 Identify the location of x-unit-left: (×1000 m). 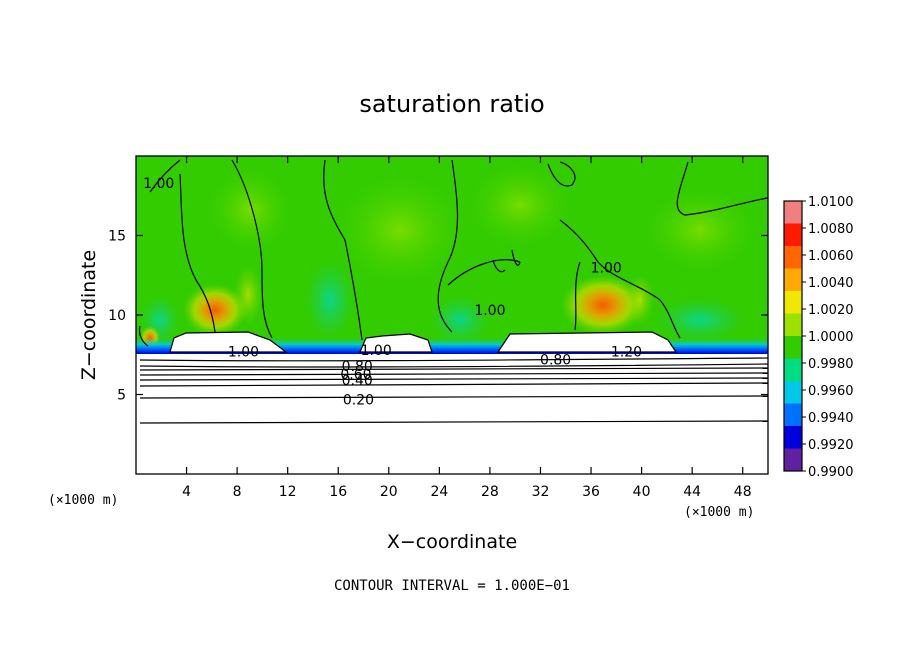
(83, 500).